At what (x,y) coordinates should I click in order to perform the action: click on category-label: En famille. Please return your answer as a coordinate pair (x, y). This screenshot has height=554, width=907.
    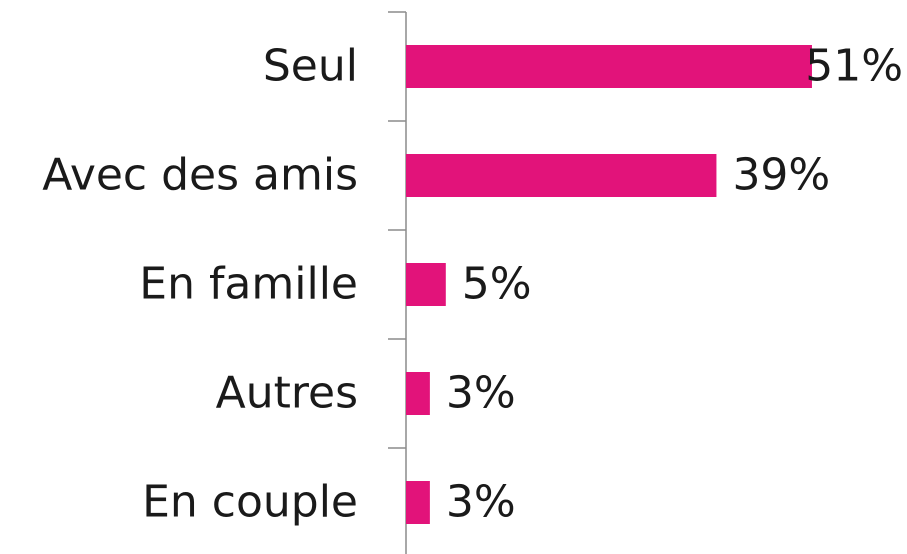
    Looking at the image, I should click on (248, 284).